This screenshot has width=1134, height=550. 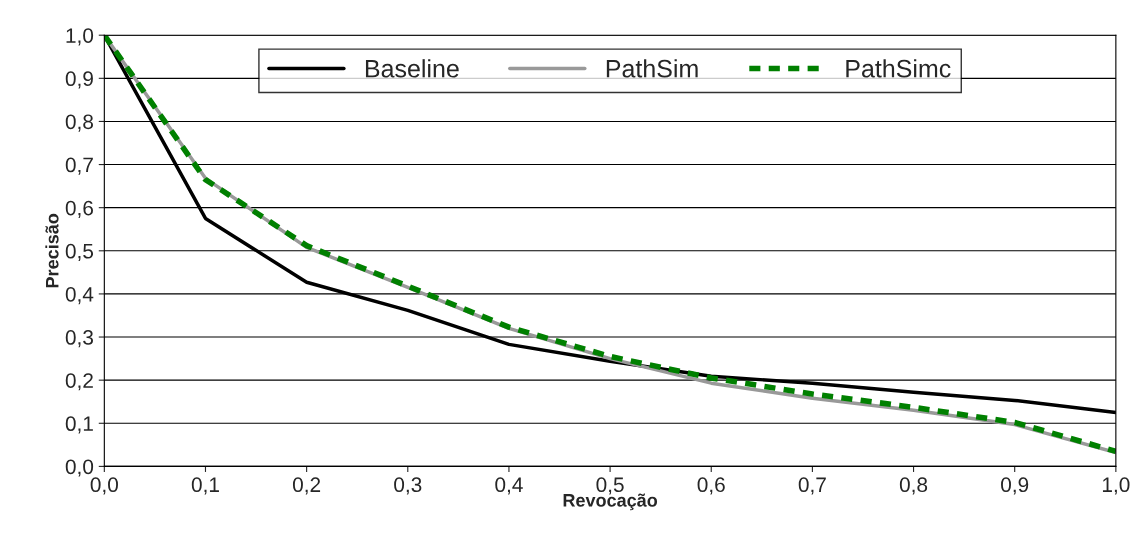 What do you see at coordinates (812, 486) in the screenshot?
I see `x-tick-label: 0,7` at bounding box center [812, 486].